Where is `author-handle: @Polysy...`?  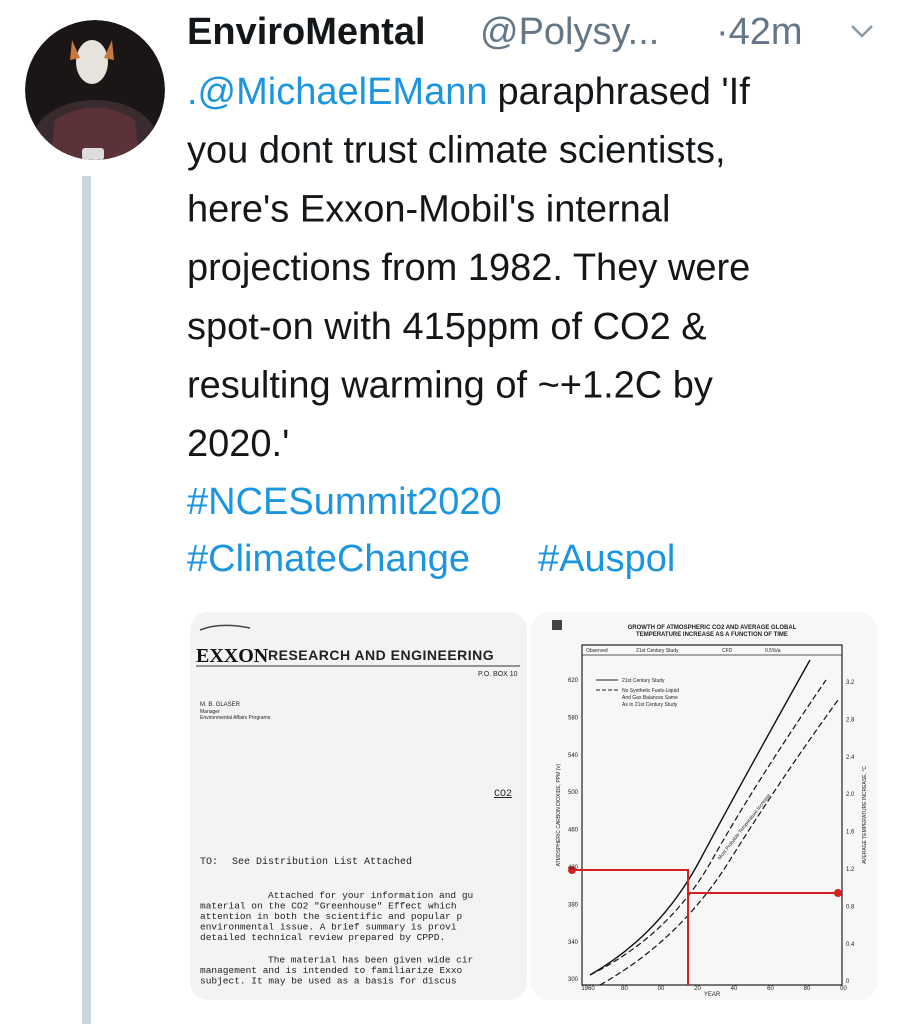
author-handle: @Polysy... is located at coordinates (569, 32).